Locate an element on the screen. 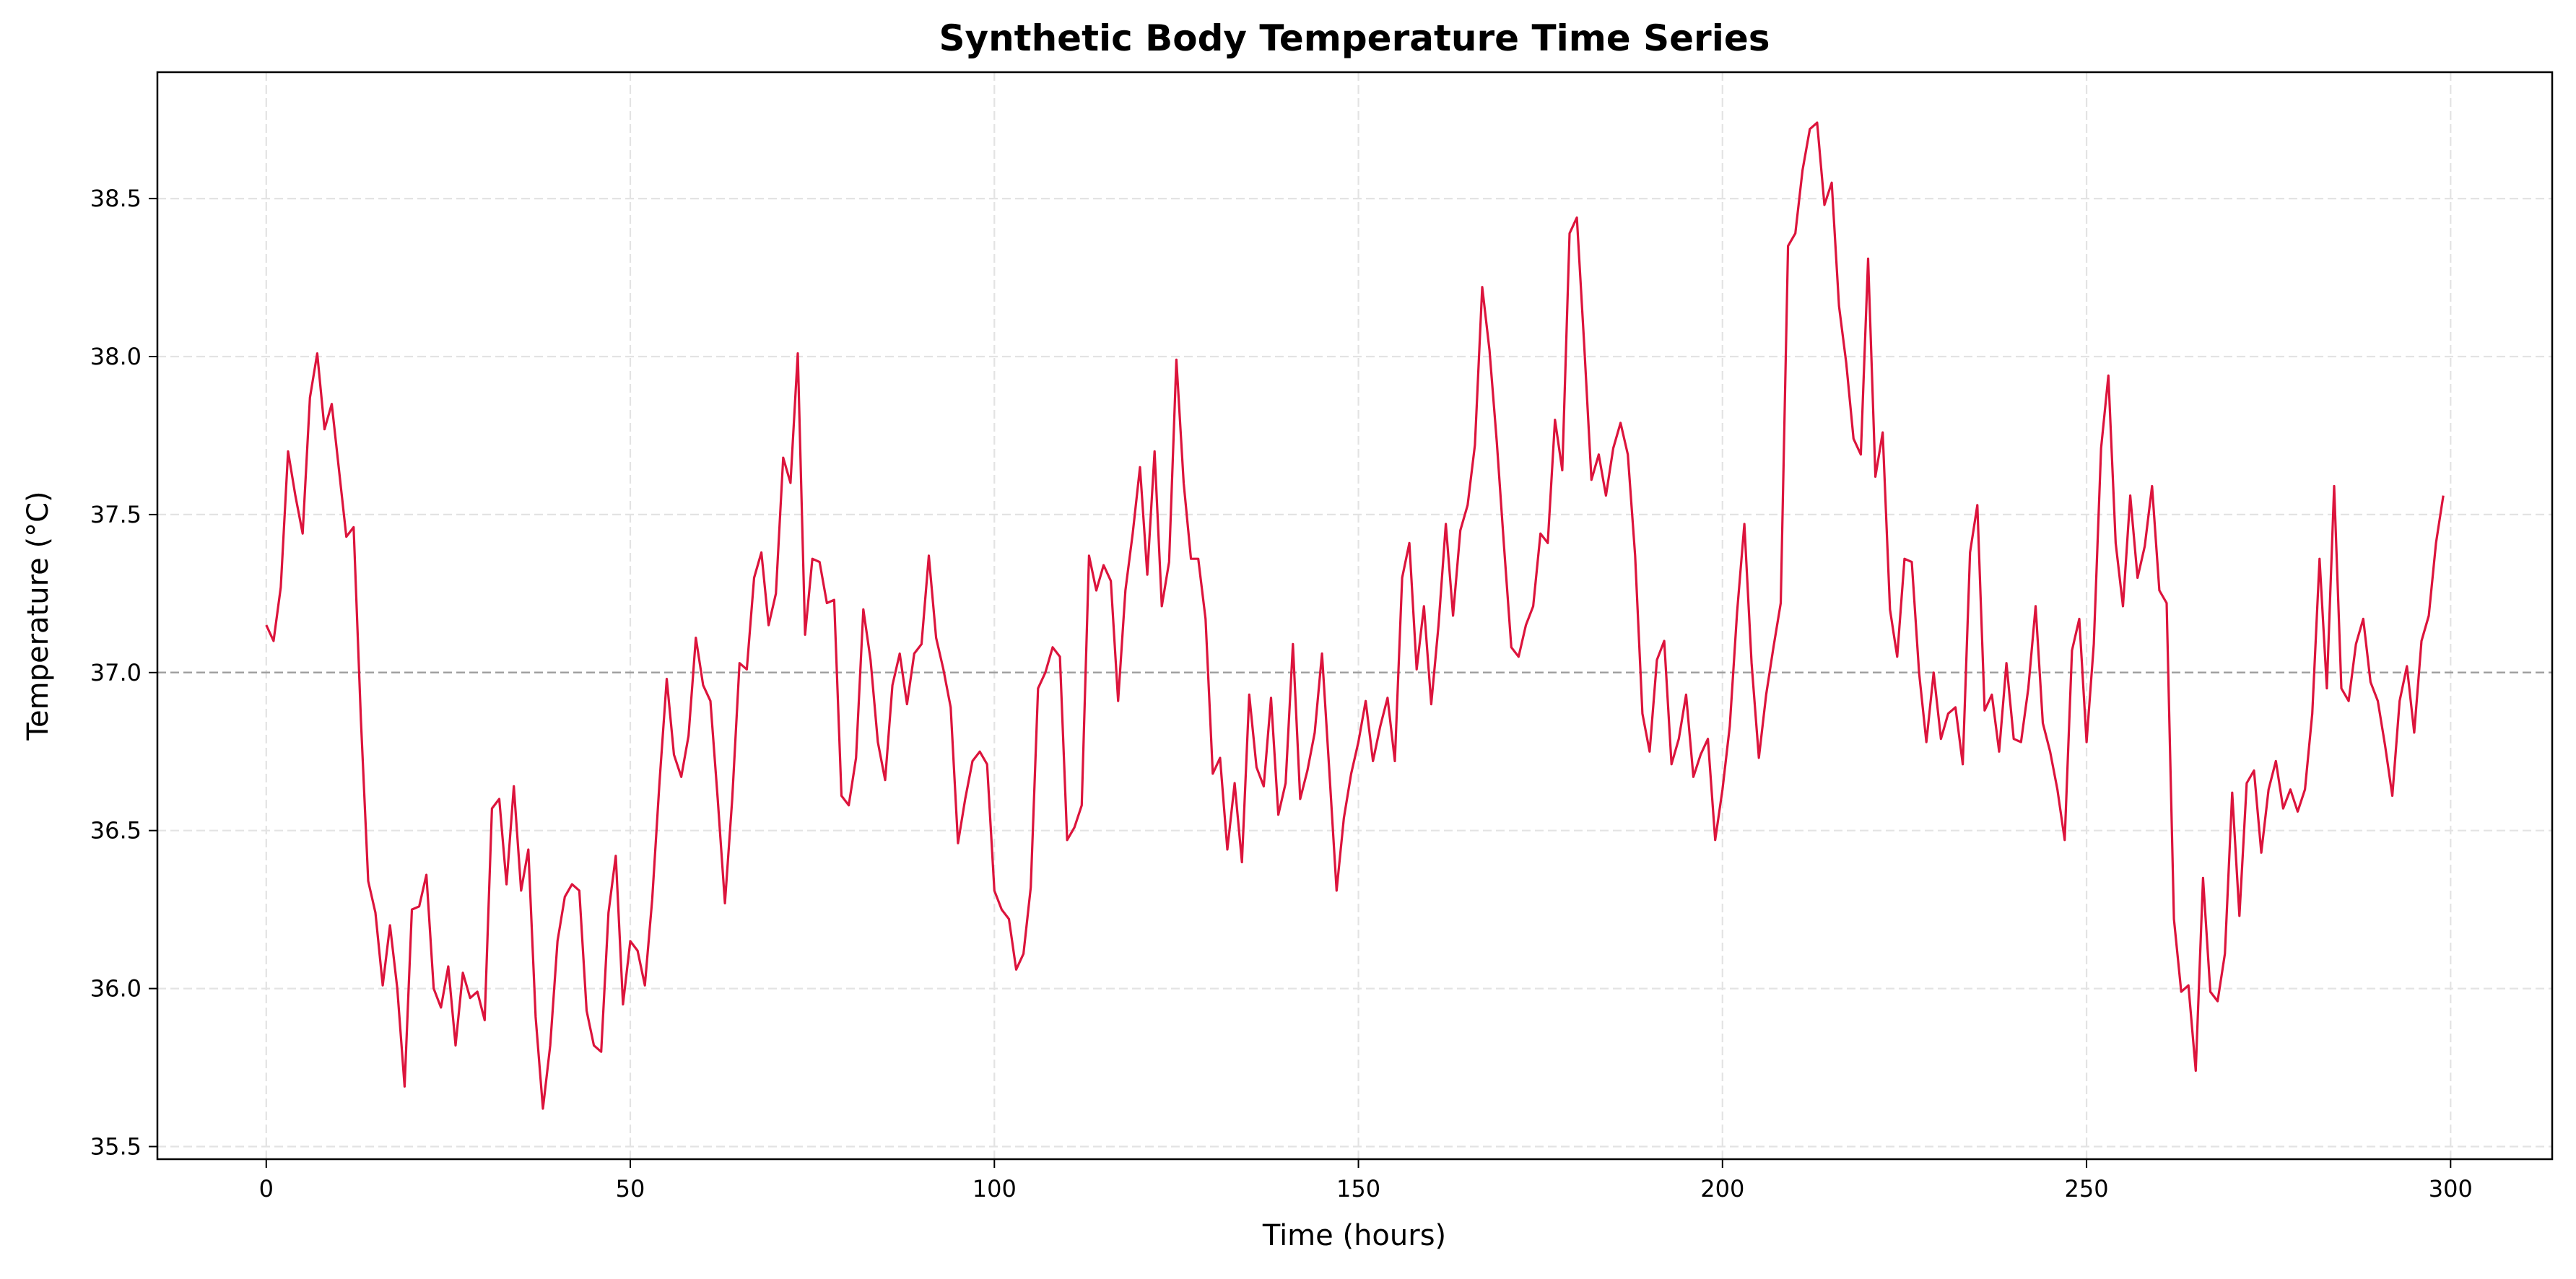  x-tick-label: 50 is located at coordinates (630, 1188).